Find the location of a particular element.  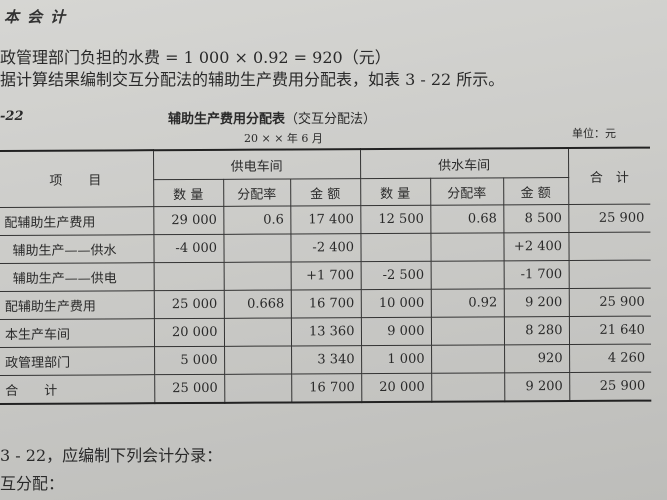

table-row: 合 计 25 000 16 700 20 000 9 200 25 900 is located at coordinates (326, 388).